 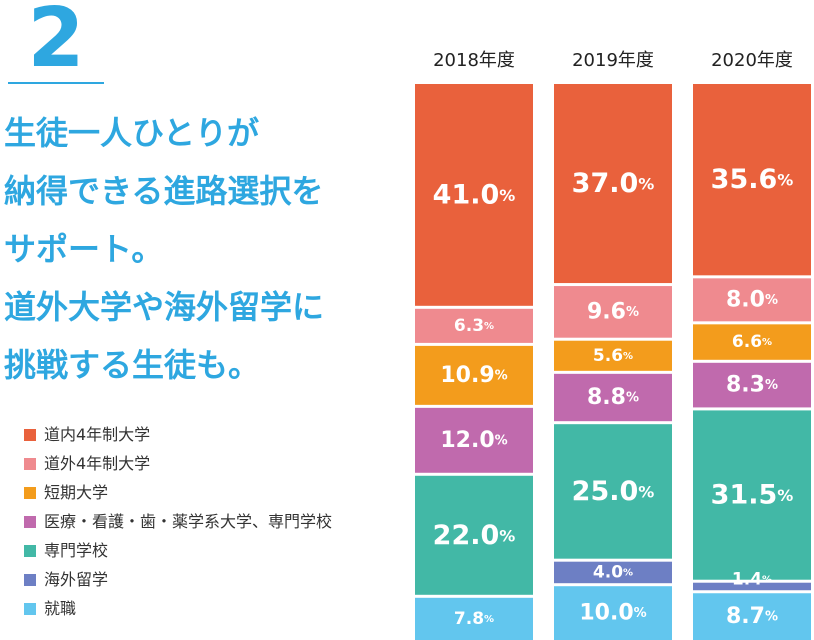 I want to click on data-label: 1.4%, so click(x=752, y=580).